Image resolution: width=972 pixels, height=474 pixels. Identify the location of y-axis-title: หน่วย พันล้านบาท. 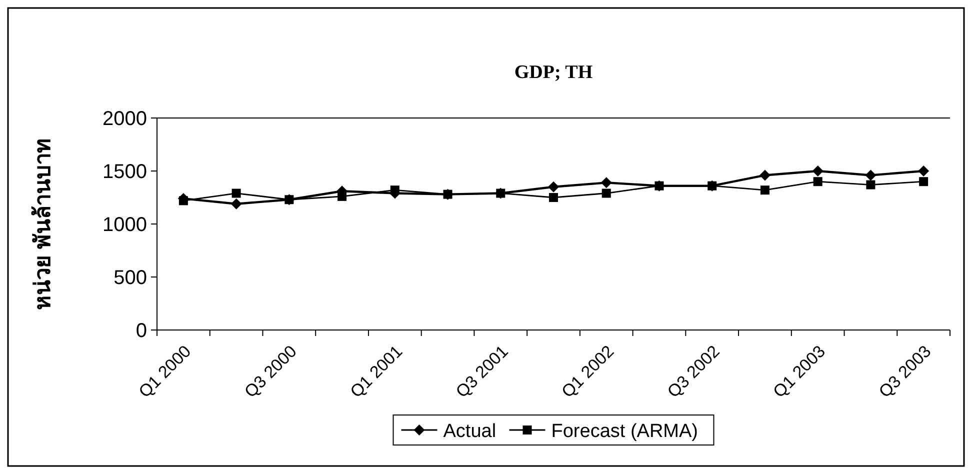
(42, 224).